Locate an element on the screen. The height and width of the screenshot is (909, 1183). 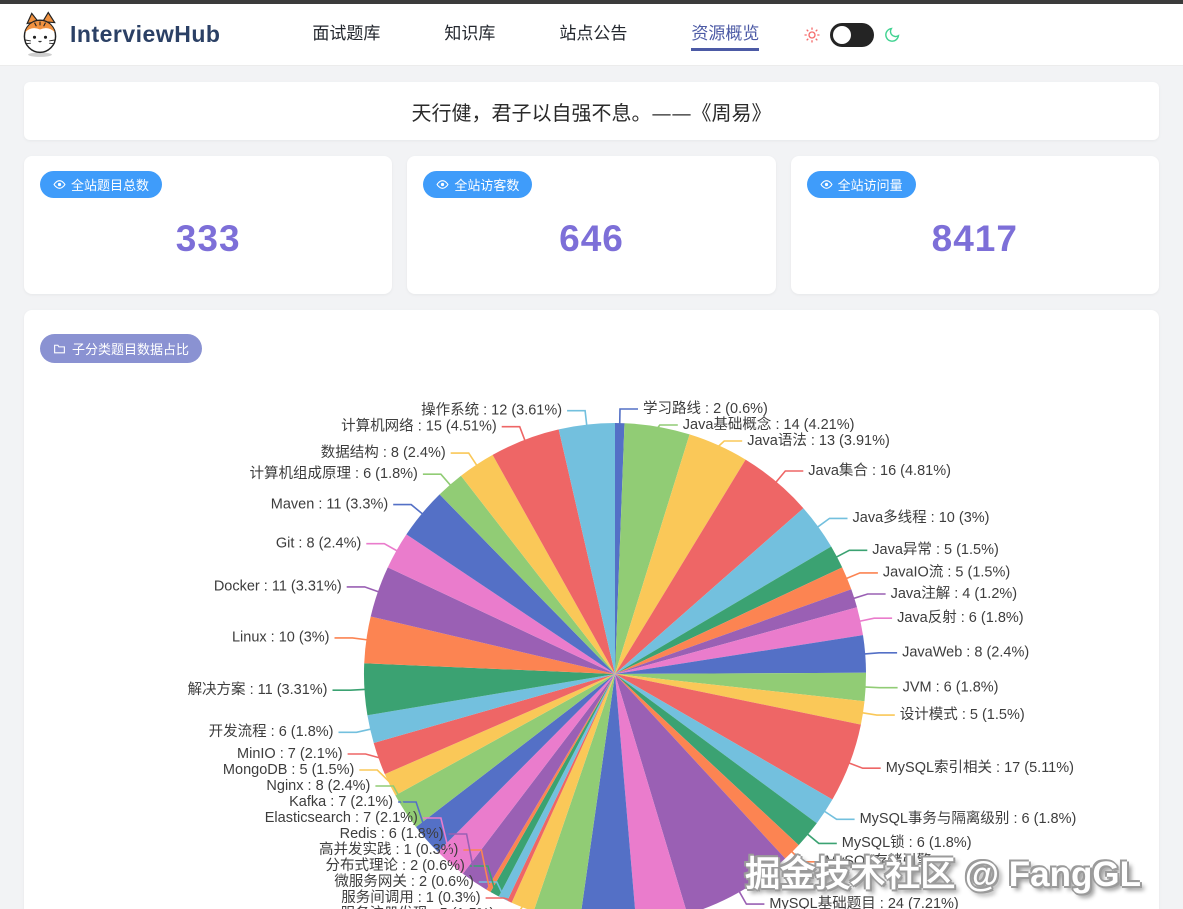
quote-text: 天行健，君子以自强不息。——《周易》 is located at coordinates (591, 112).